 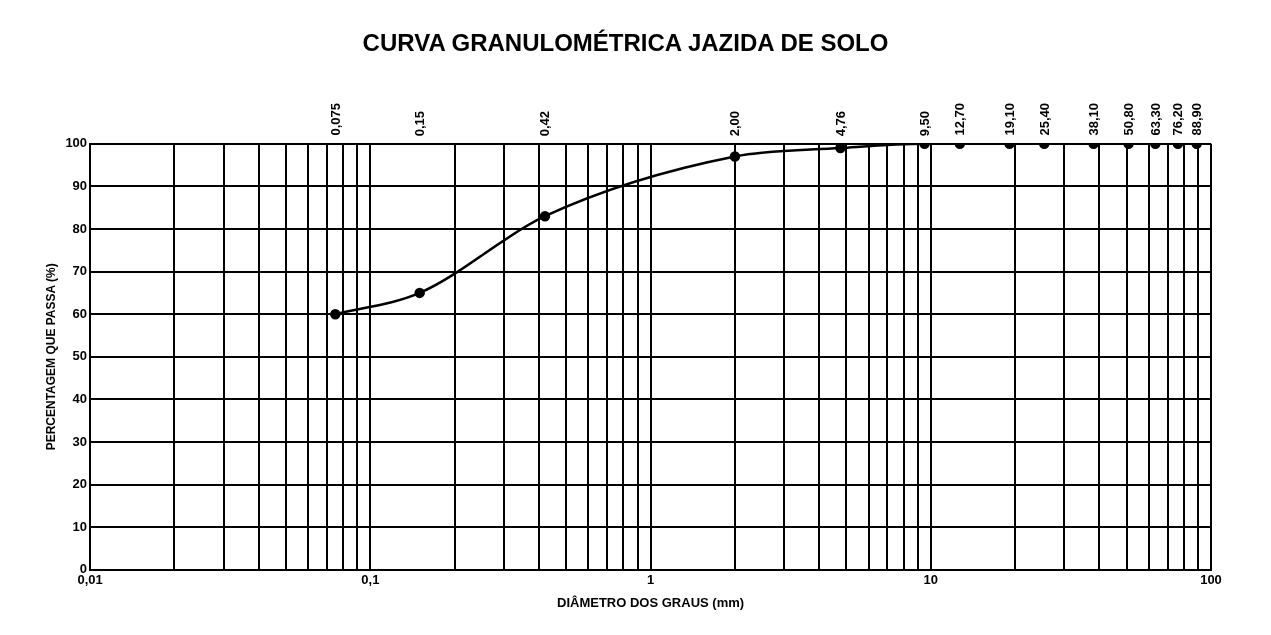 I want to click on text: 76,20, so click(x=1178, y=119).